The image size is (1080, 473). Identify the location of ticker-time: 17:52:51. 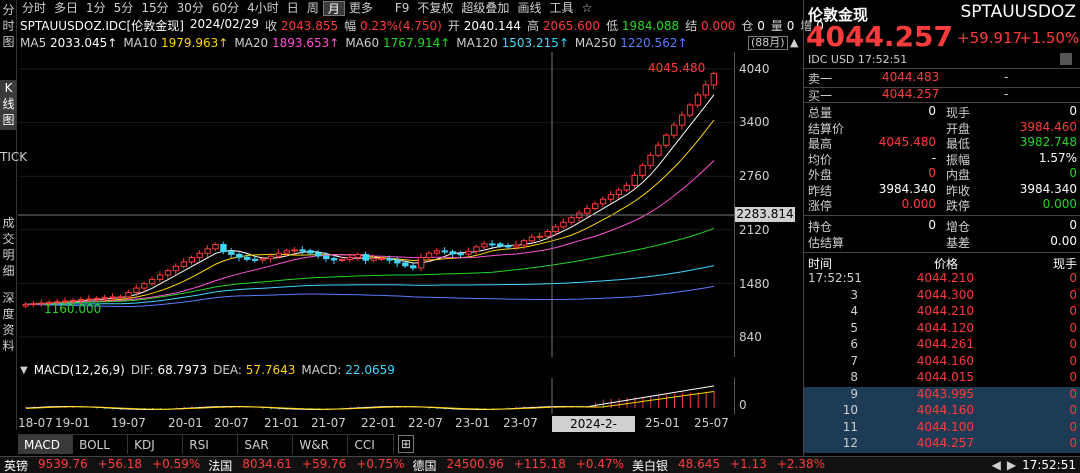
(1049, 465).